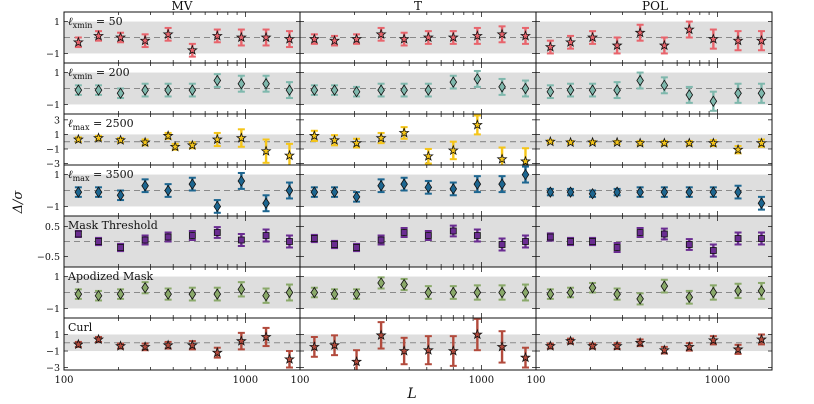  Describe the element at coordinates (419, 238) in the screenshot. I see `data-series-t` at that location.